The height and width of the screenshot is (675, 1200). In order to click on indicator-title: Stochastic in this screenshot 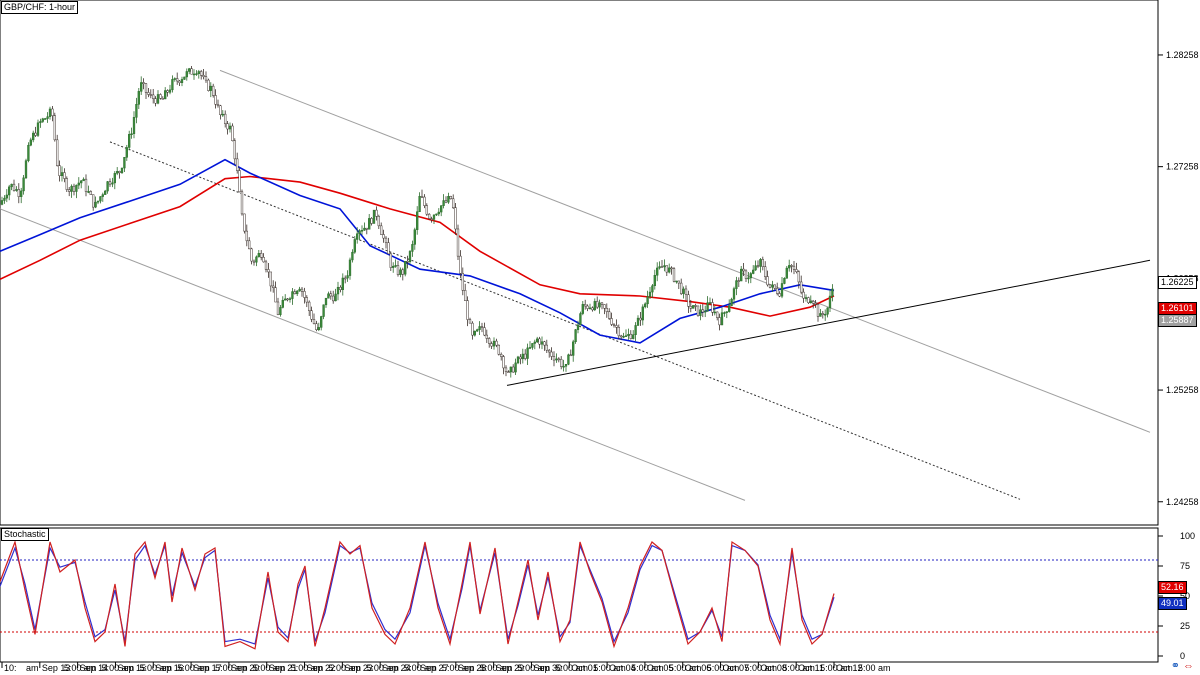, I will do `click(25, 534)`.